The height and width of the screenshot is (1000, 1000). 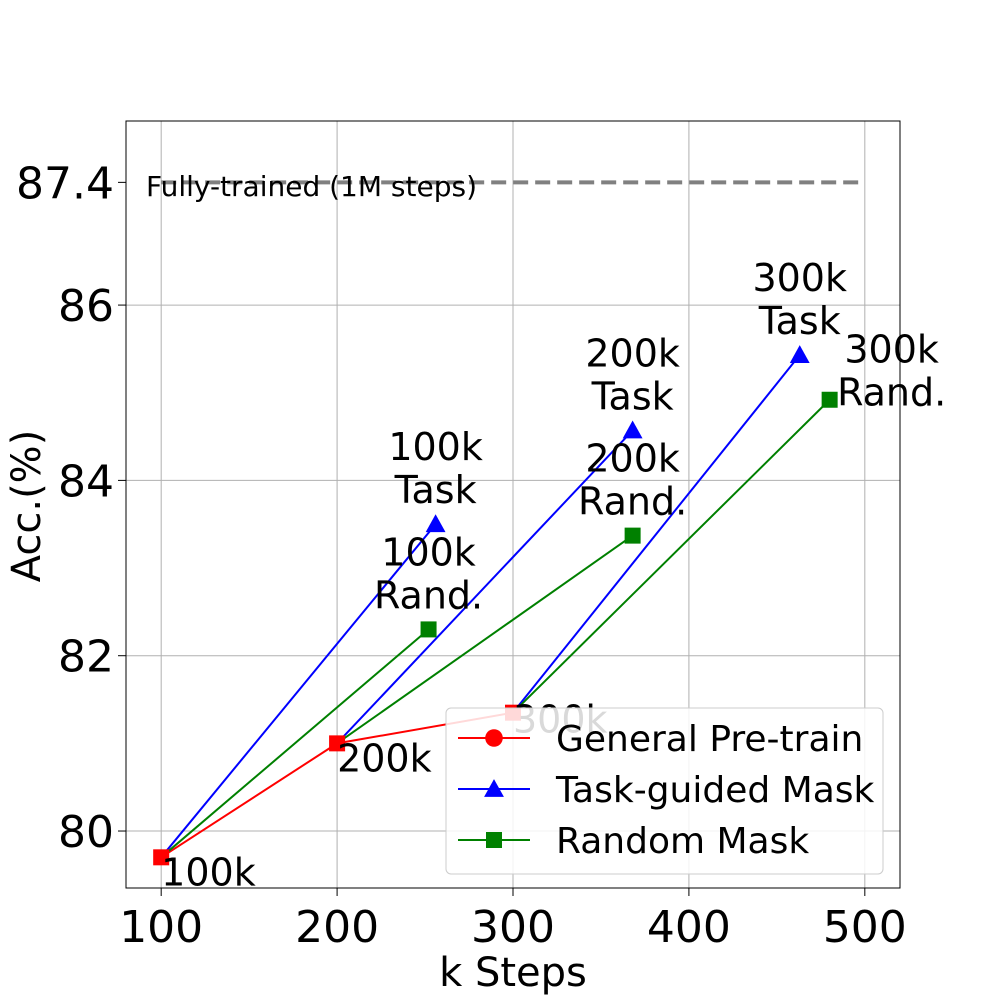 I want to click on point-annotation: 100k, so click(x=208, y=872).